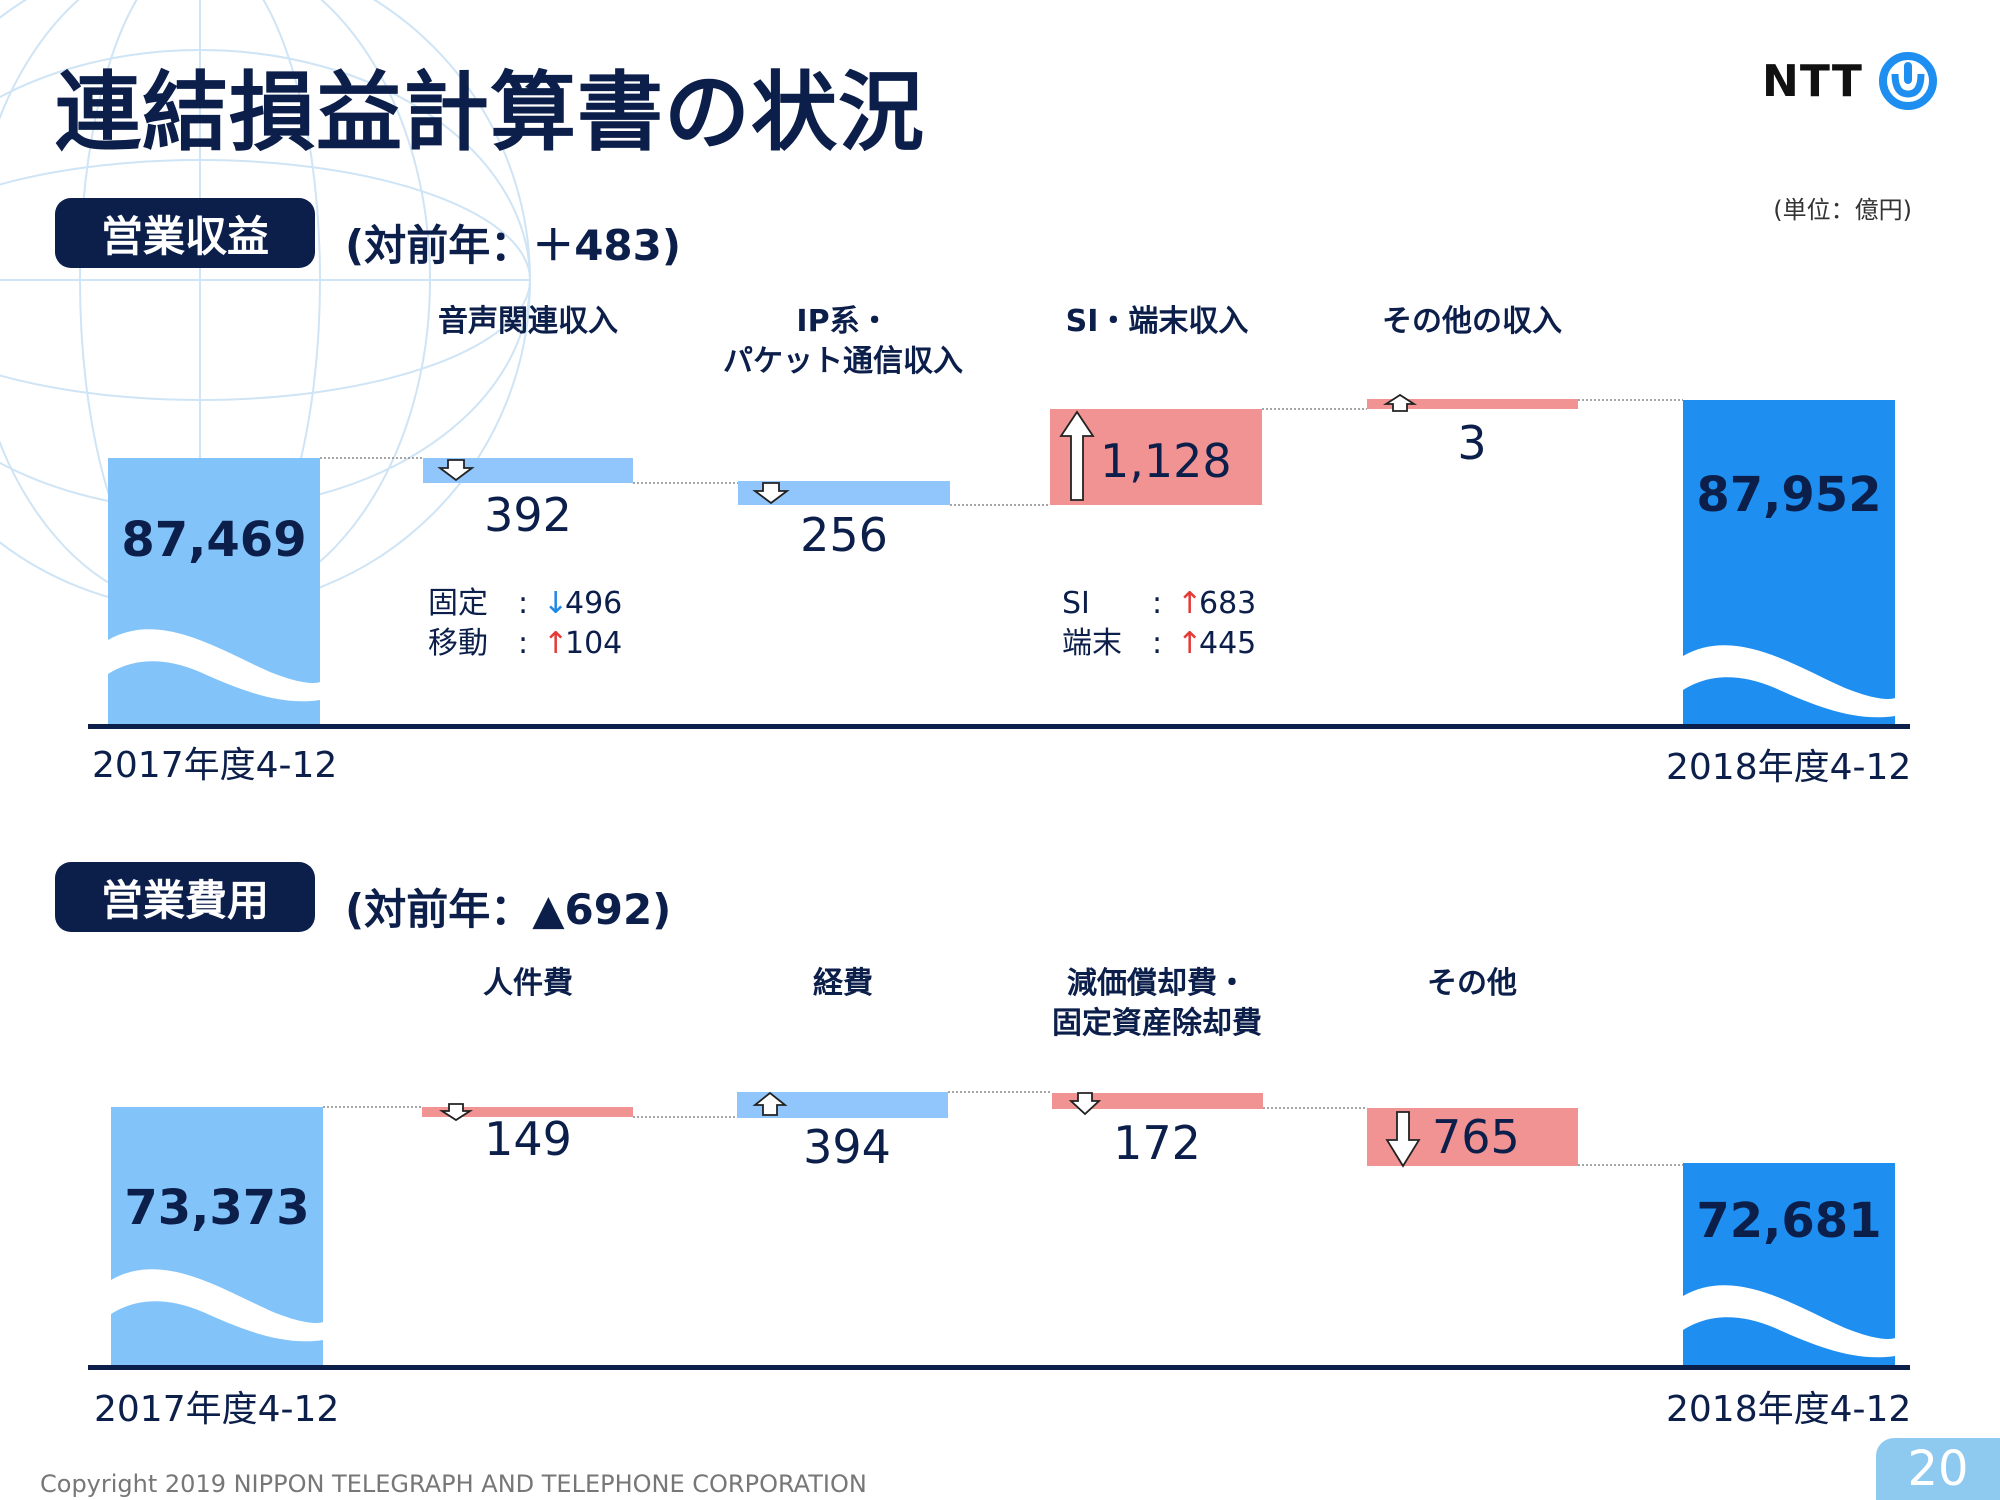  Describe the element at coordinates (1157, 1023) in the screenshot. I see `cat-dep-line2: 固定資産除却費` at that location.